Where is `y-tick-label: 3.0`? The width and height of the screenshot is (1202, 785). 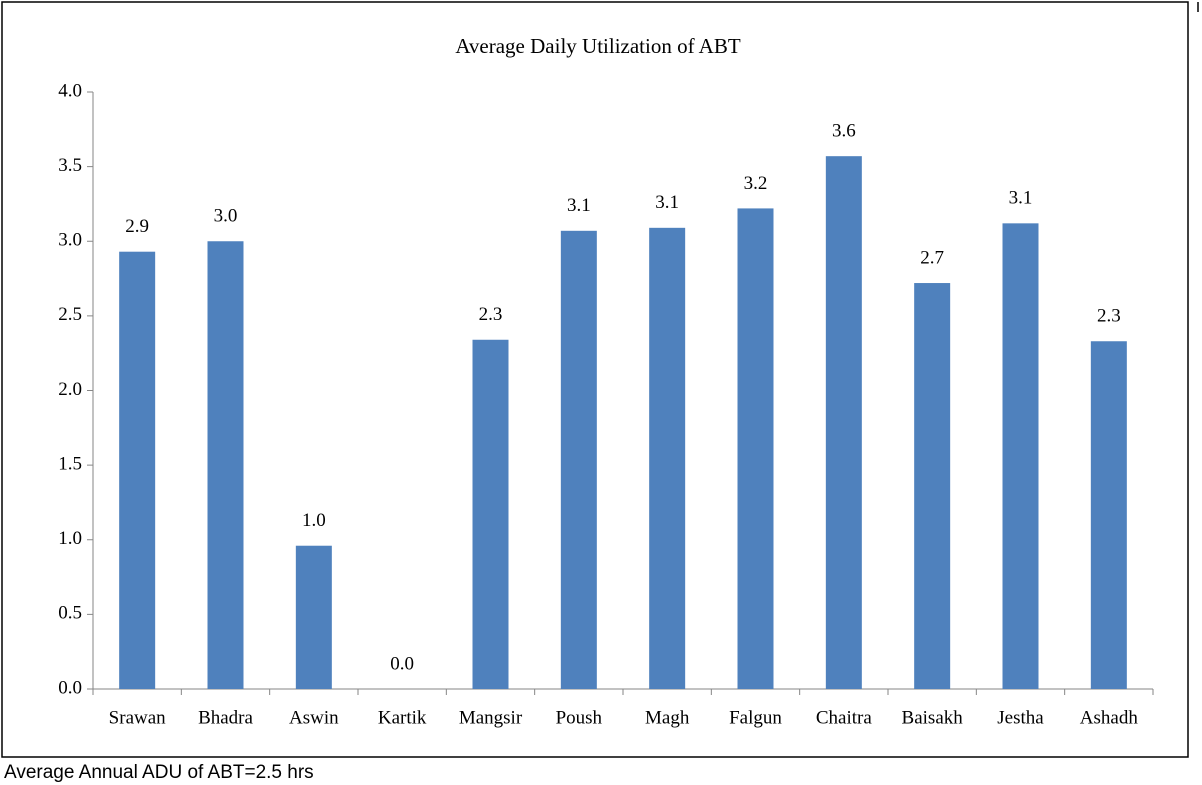
y-tick-label: 3.0 is located at coordinates (70, 240).